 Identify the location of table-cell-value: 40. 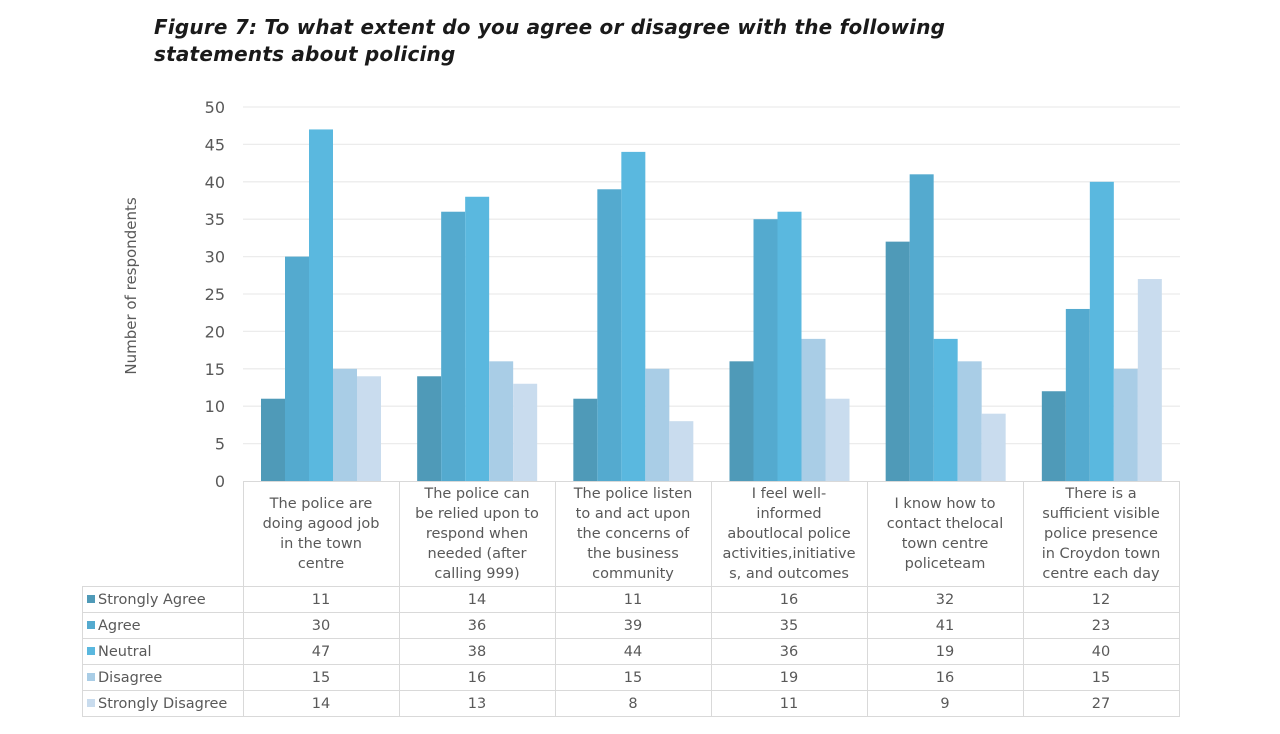
(1101, 651).